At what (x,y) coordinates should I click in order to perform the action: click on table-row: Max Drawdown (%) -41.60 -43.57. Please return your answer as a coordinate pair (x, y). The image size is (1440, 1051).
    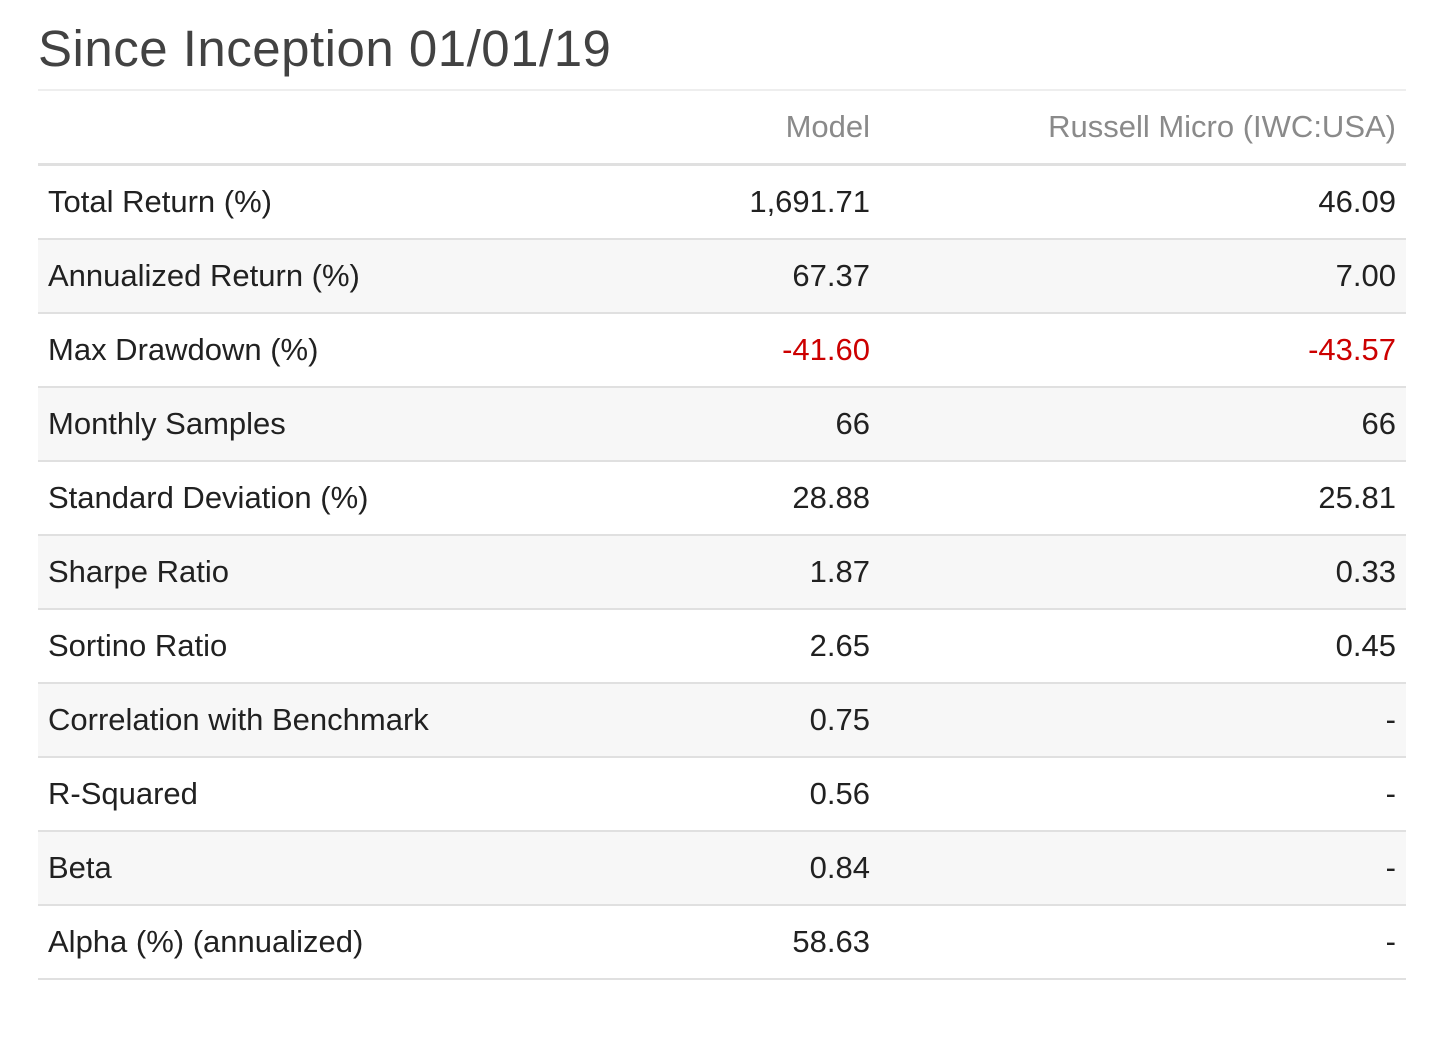
    Looking at the image, I should click on (722, 350).